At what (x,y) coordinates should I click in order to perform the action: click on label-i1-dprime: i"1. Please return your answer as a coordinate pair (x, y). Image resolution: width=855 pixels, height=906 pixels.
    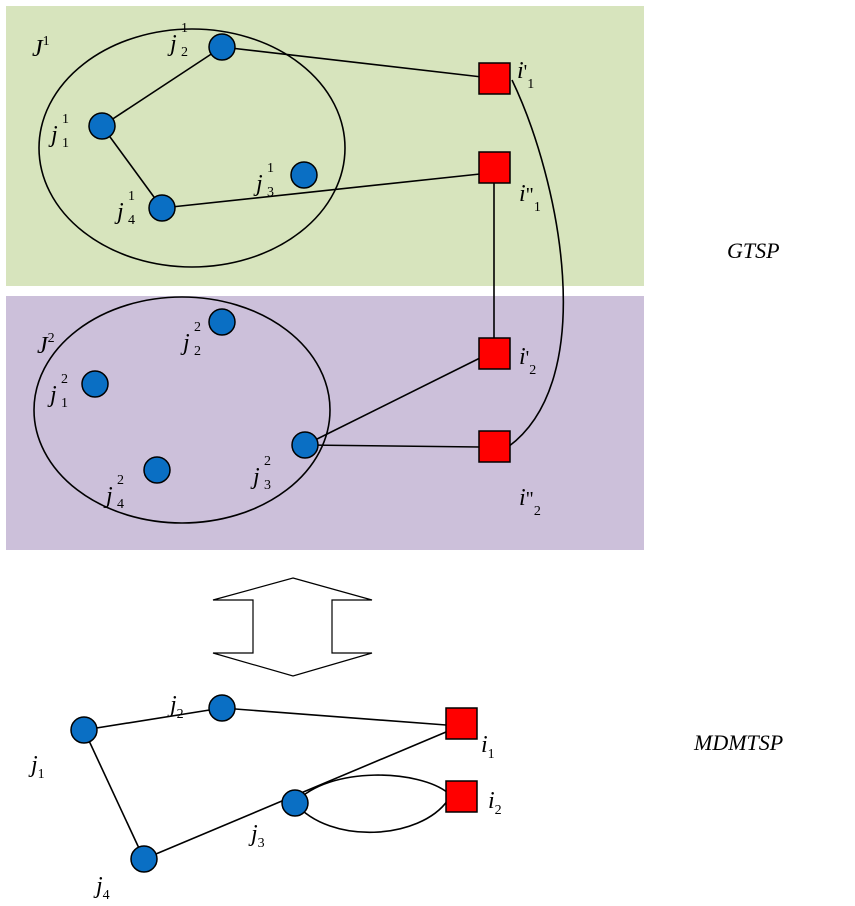
    Looking at the image, I should click on (530, 198).